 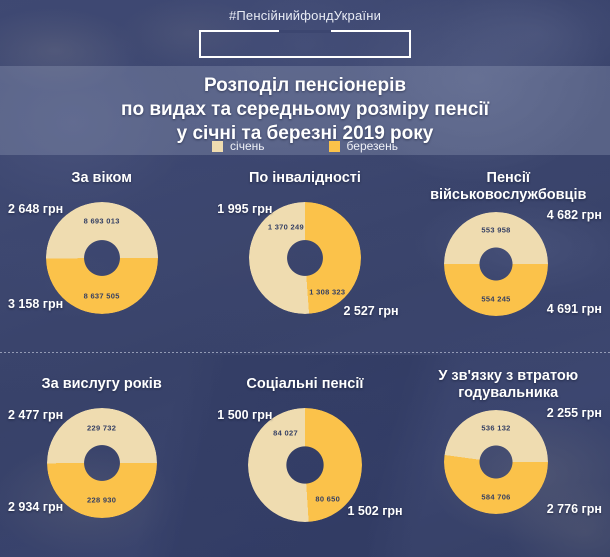 I want to click on page-title-line-3: у січні та березні 2019 року, so click(x=305, y=133).